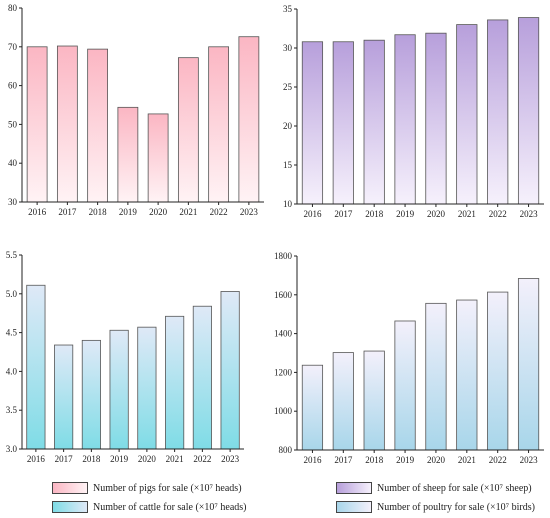  What do you see at coordinates (12, 333) in the screenshot?
I see `cattle-y-tick-label: 4.5` at bounding box center [12, 333].